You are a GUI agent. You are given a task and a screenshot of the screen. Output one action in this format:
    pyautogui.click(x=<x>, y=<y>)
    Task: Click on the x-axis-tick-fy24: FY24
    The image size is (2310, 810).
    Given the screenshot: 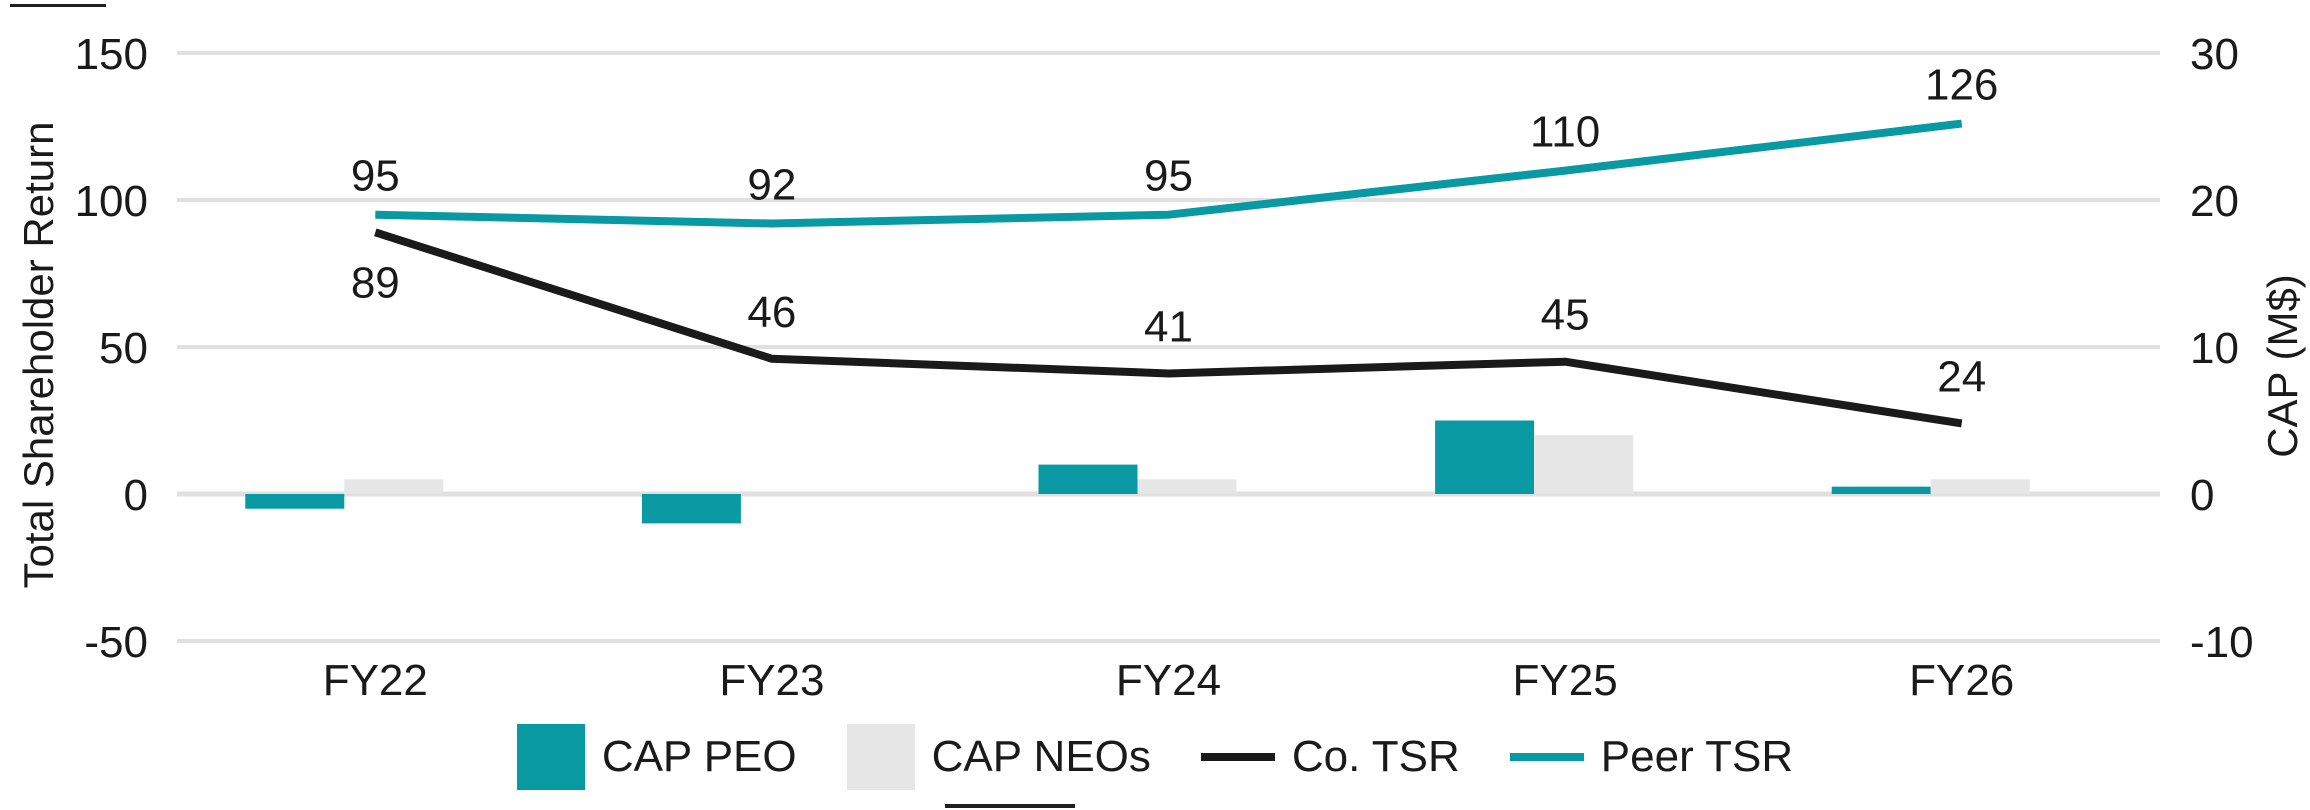 What is the action you would take?
    pyautogui.click(x=1168, y=680)
    